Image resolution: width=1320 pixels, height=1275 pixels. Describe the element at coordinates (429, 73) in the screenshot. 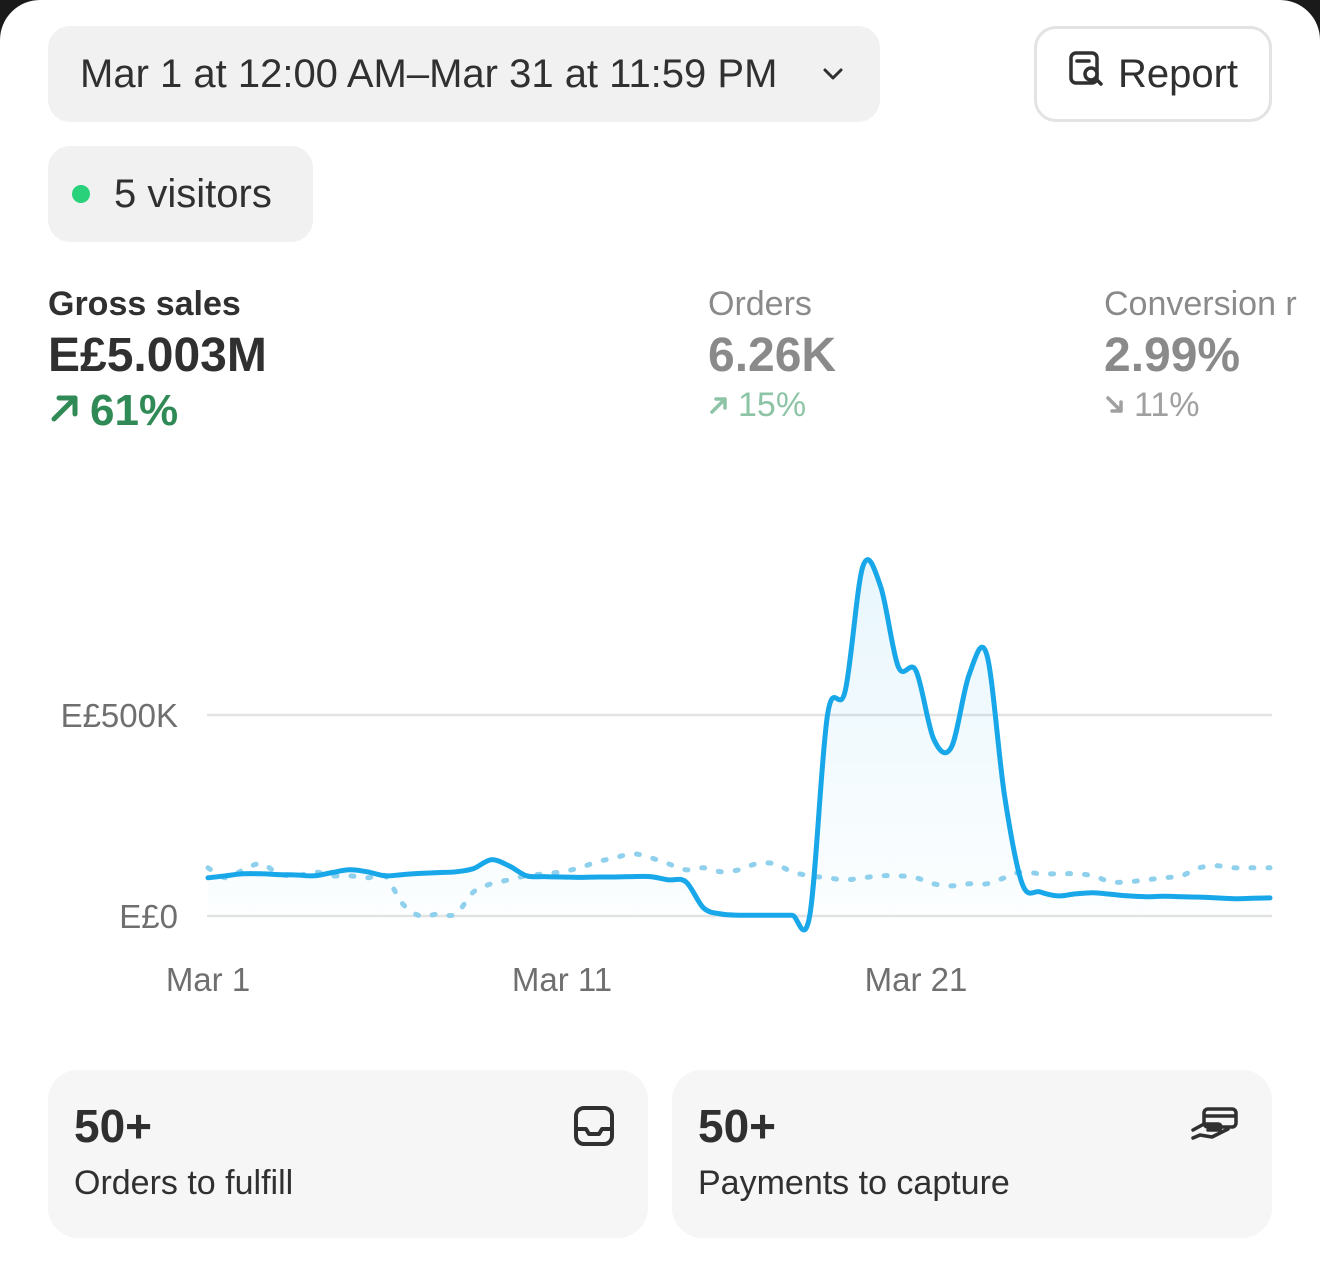

I see `date-range-label: Mar 1 at 12:00 AM–Mar 31 at 11:59 PM` at that location.